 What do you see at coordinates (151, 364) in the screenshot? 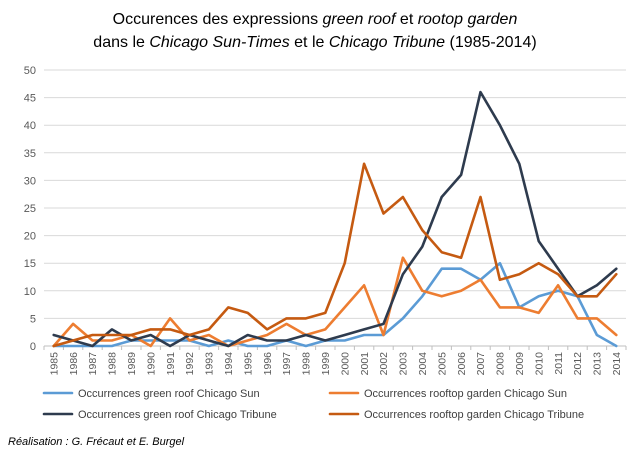
I see `x-tick-label: 1990` at bounding box center [151, 364].